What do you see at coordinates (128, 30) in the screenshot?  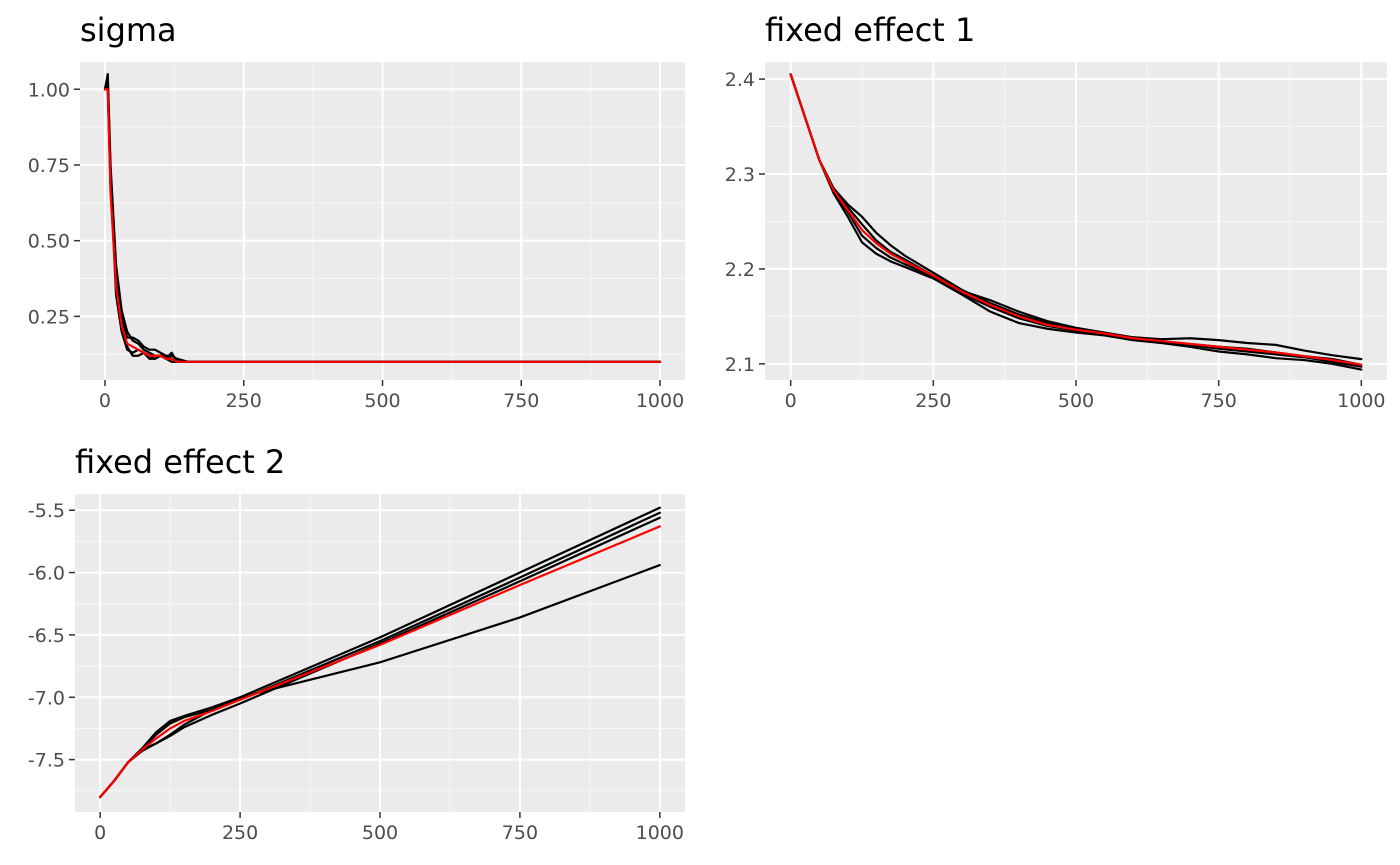 I see `panel-title: sigma` at bounding box center [128, 30].